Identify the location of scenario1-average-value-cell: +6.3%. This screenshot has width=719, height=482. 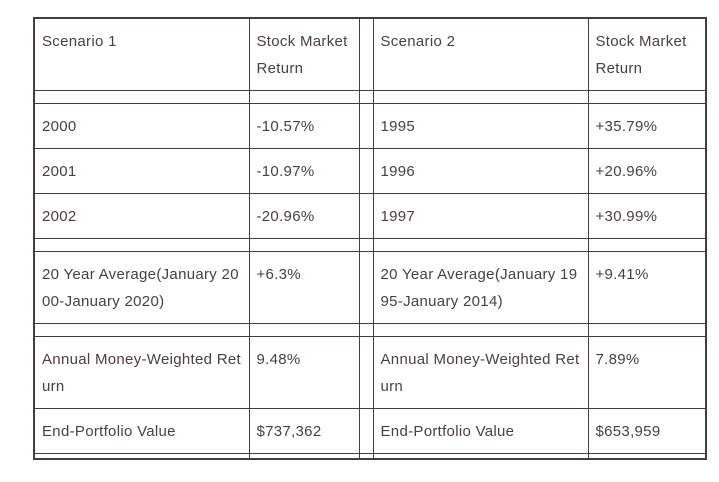
(304, 287).